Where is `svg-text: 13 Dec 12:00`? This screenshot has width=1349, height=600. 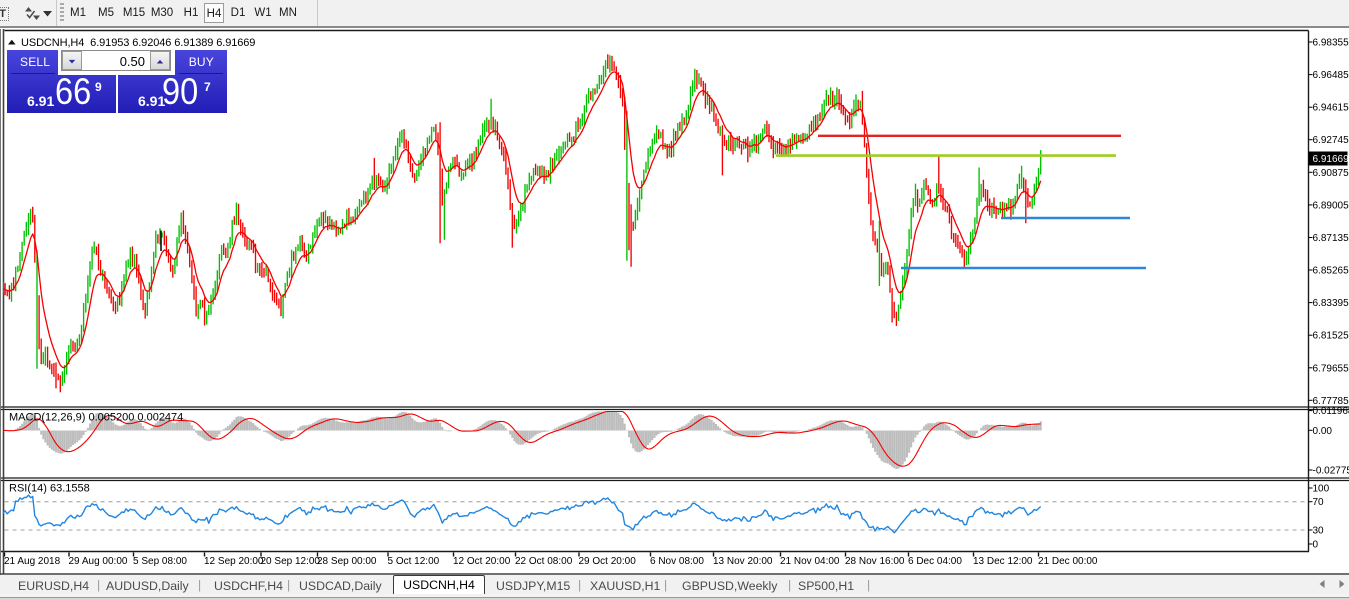 svg-text: 13 Dec 12:00 is located at coordinates (1003, 561).